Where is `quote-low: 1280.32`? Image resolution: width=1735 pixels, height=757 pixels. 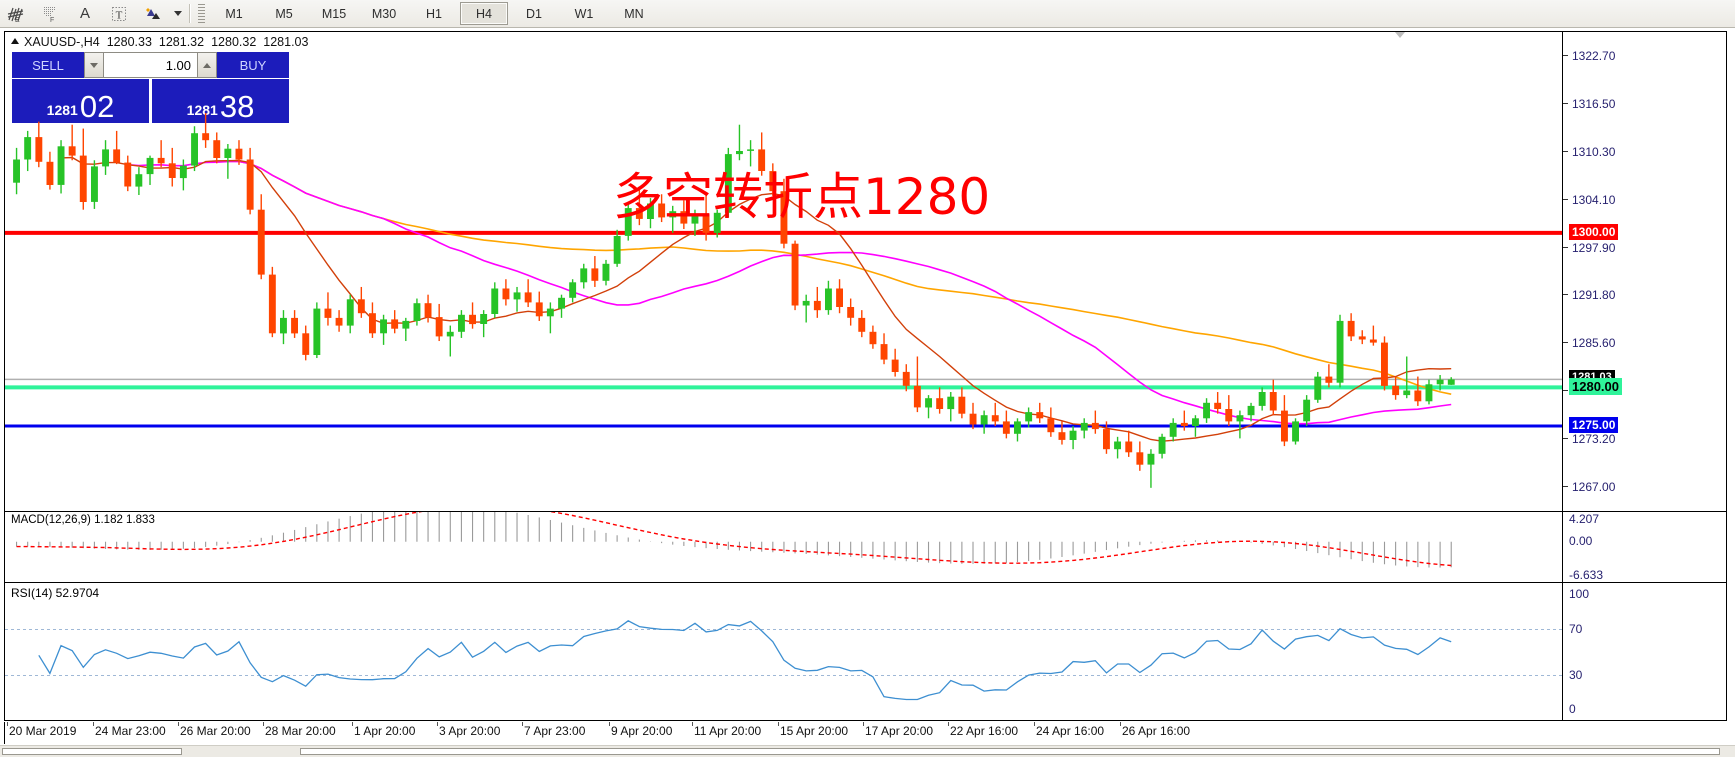 quote-low: 1280.32 is located at coordinates (234, 42).